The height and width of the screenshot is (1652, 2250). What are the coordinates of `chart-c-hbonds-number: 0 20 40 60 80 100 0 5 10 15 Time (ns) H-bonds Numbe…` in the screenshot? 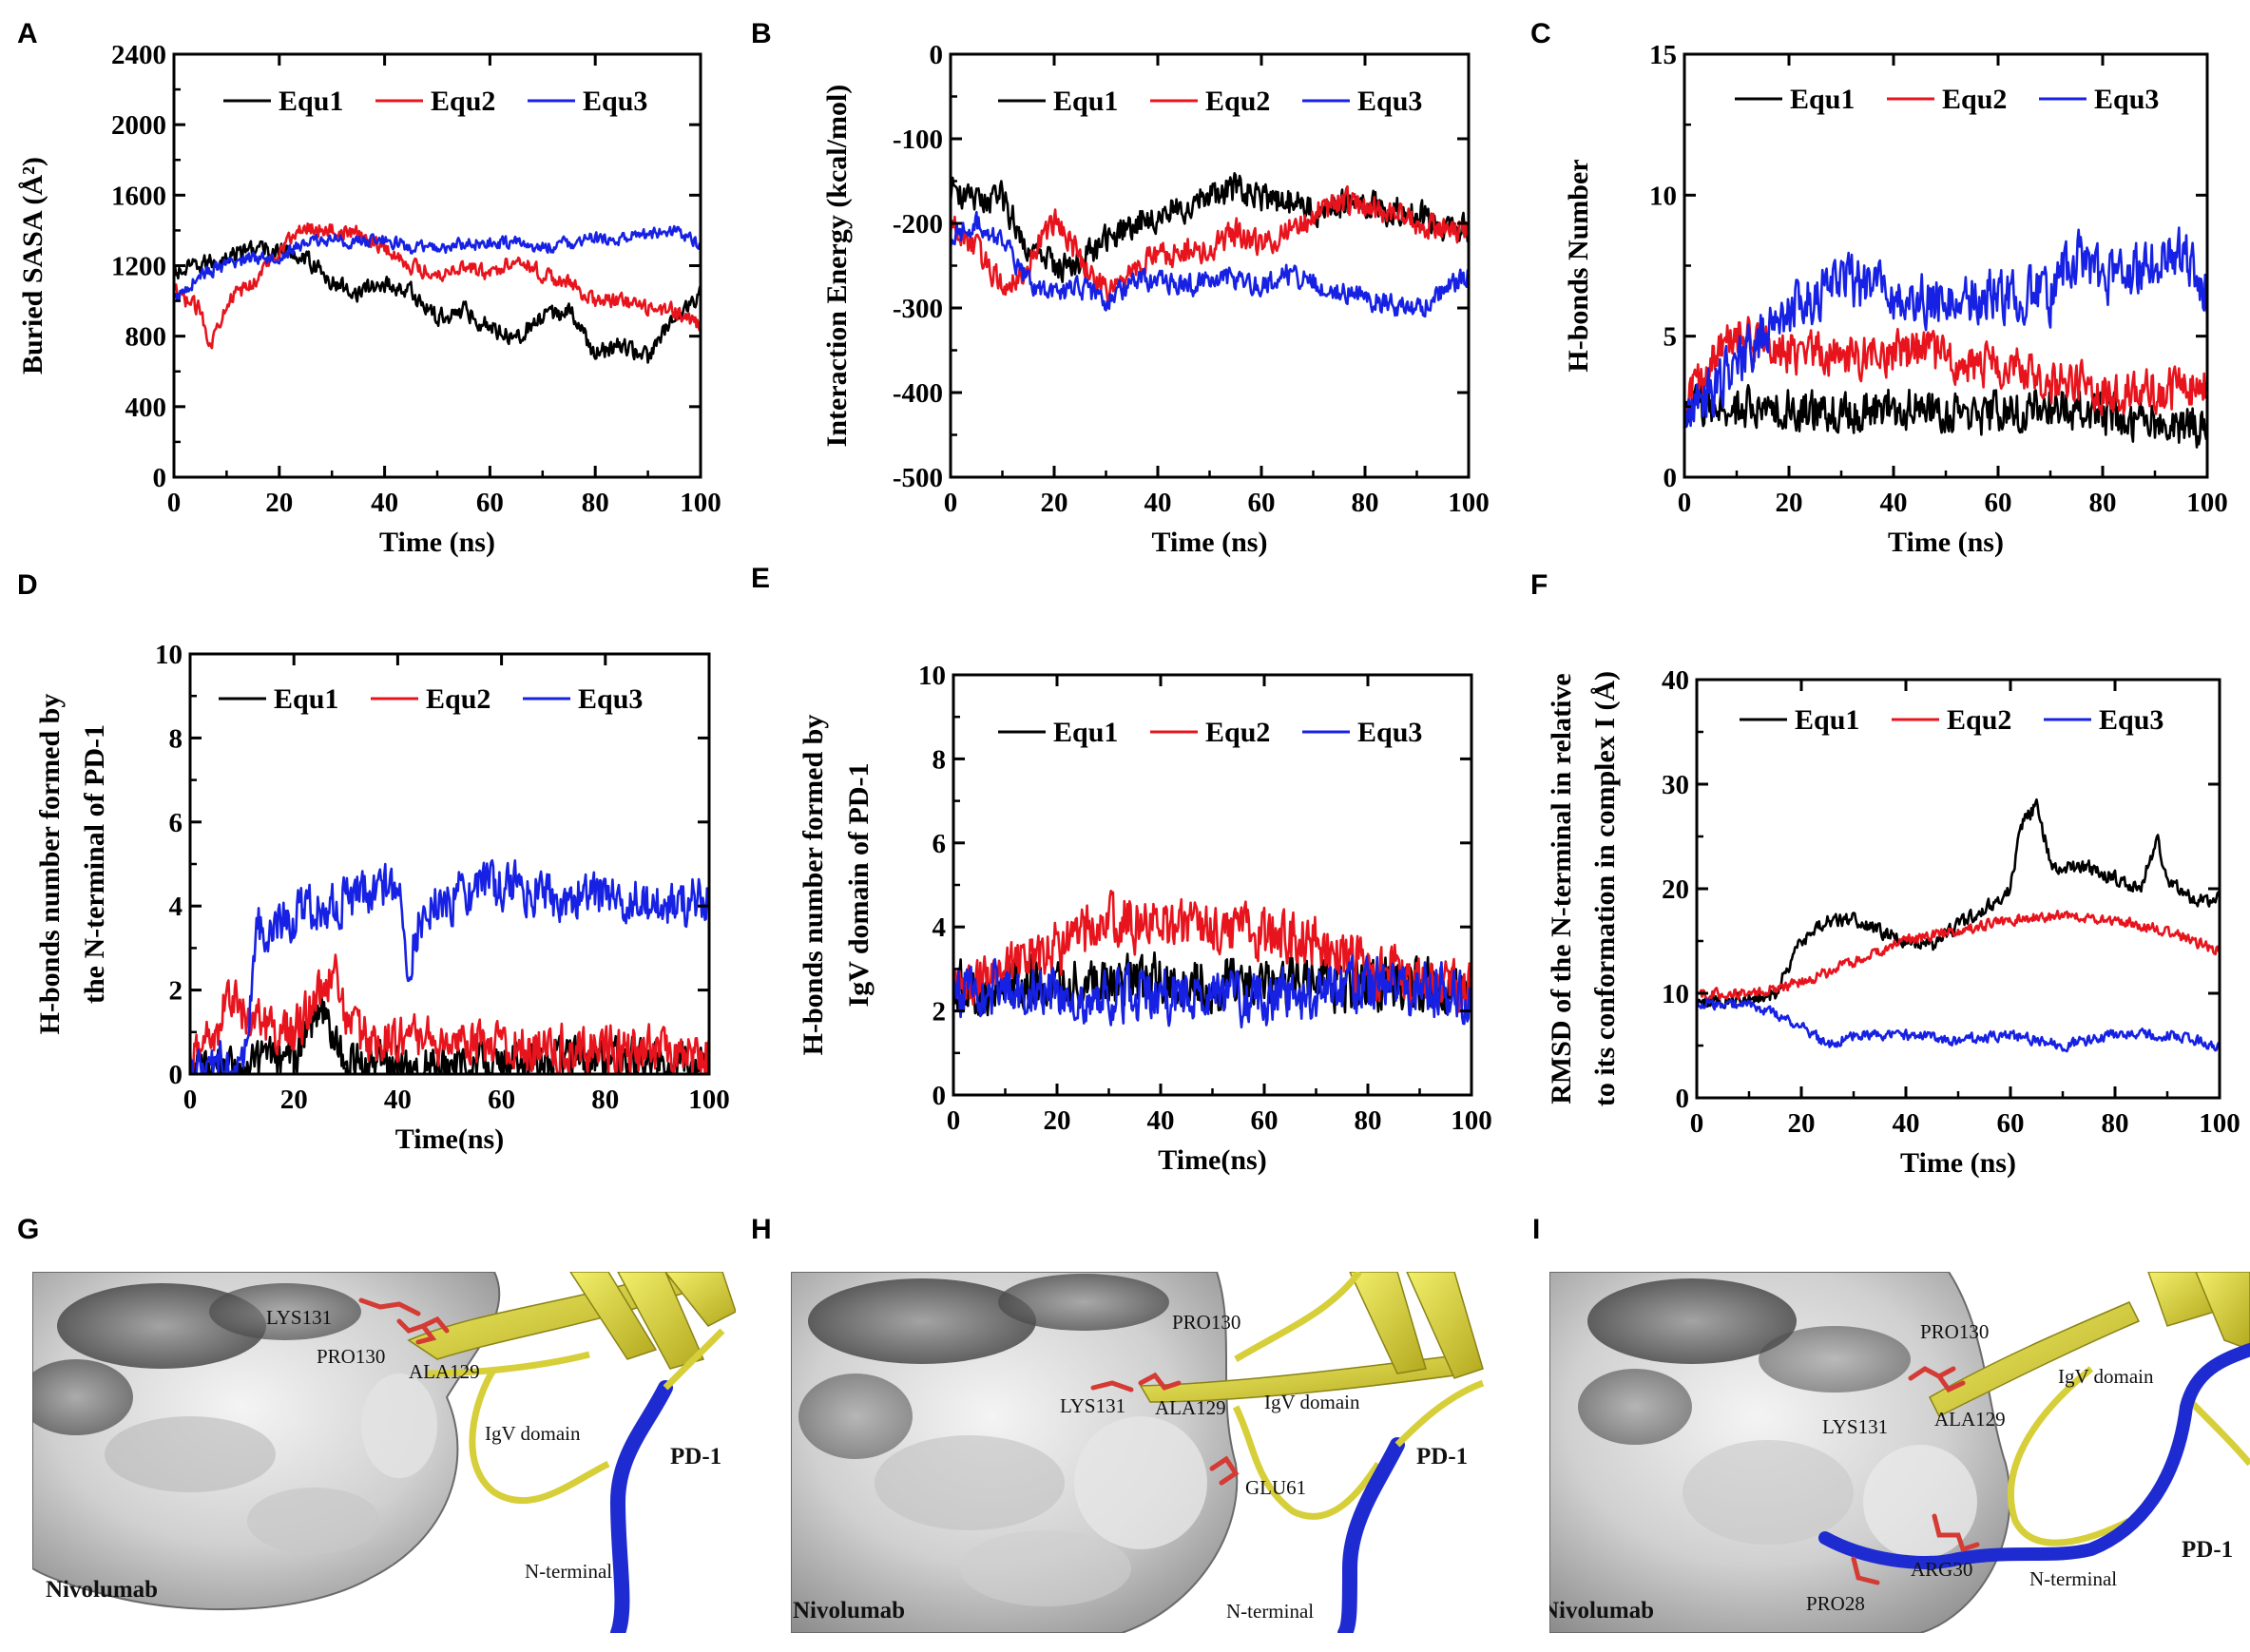 It's located at (1895, 299).